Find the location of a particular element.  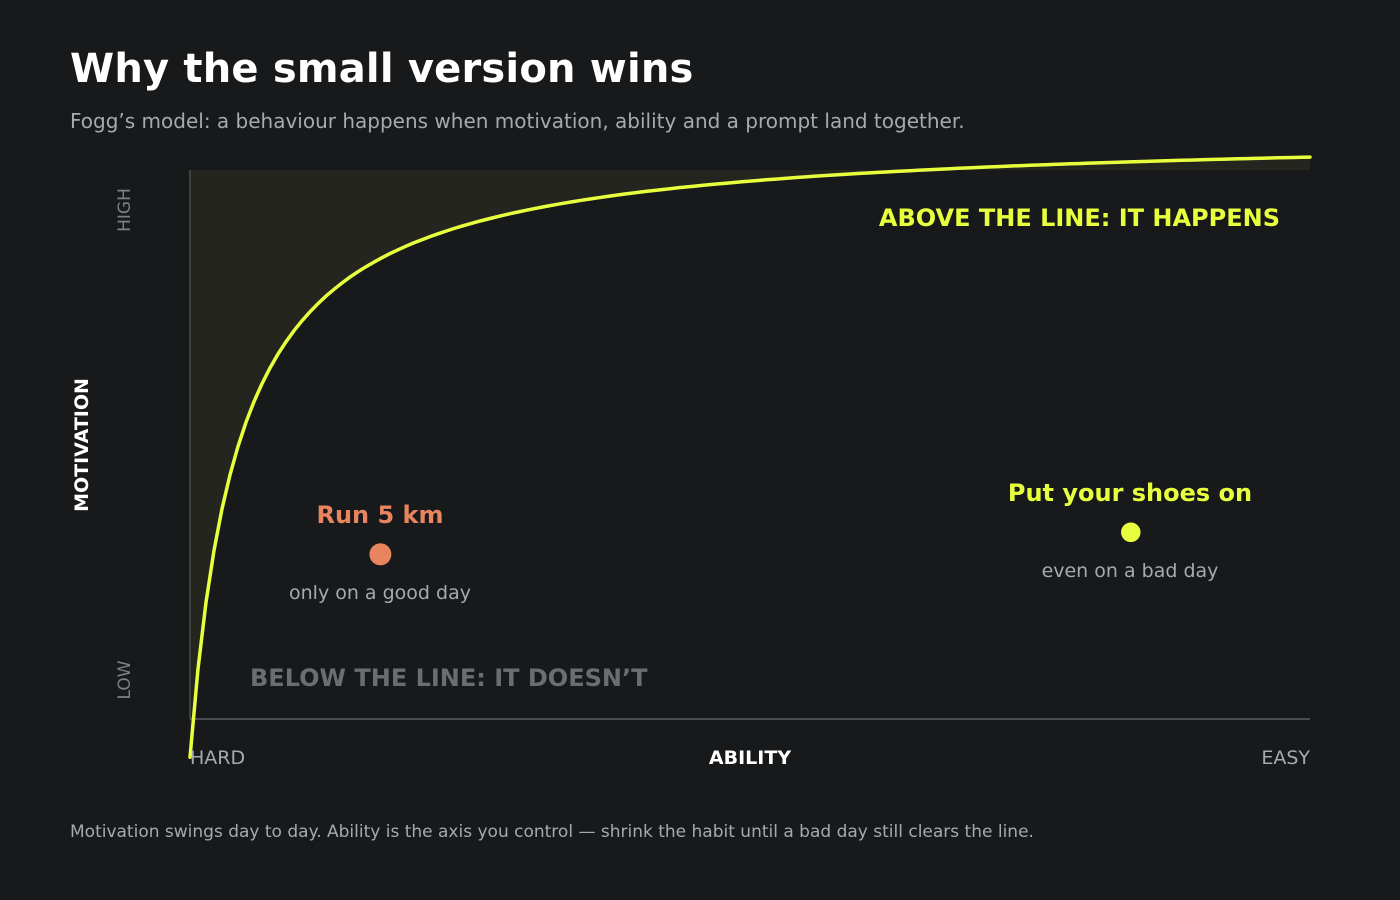

below-region-label: BELOW THE LINE: IT DOESN’T is located at coordinates (449, 678).